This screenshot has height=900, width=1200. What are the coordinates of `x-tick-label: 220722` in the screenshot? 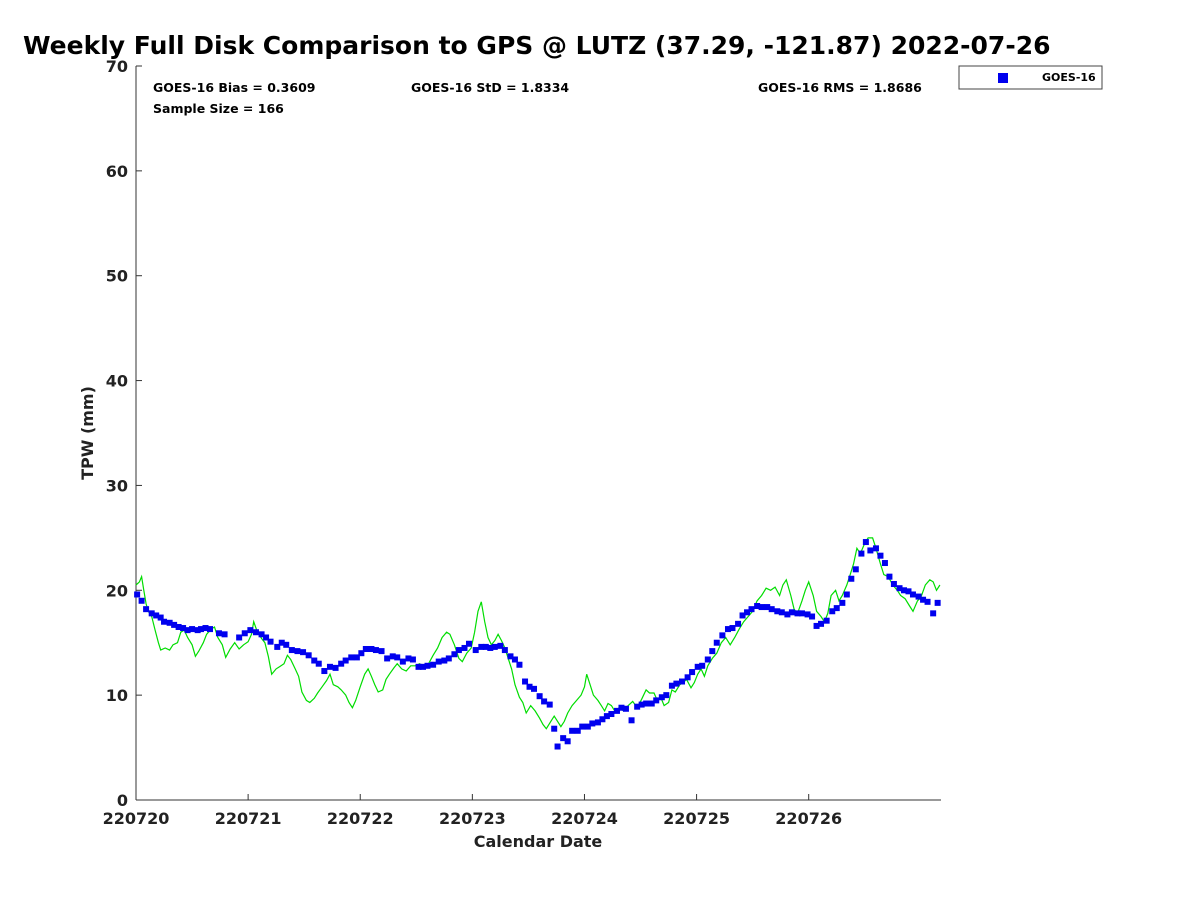 It's located at (360, 818).